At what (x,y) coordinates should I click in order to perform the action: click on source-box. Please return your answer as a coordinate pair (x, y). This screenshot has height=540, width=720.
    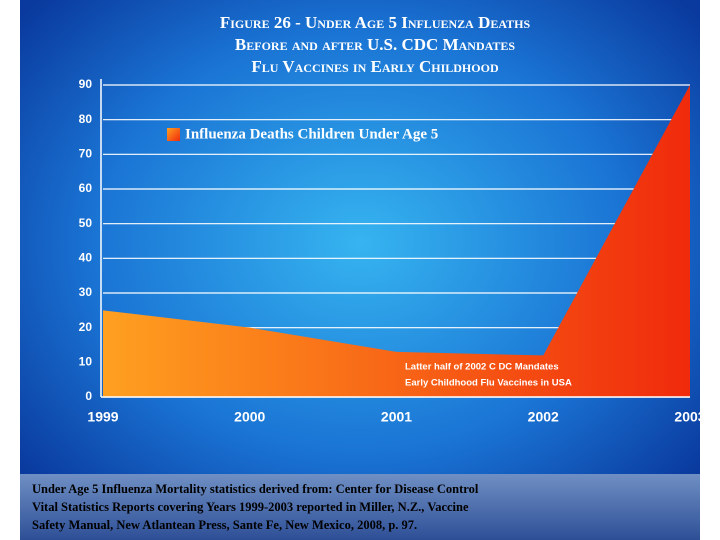
    Looking at the image, I should click on (360, 507).